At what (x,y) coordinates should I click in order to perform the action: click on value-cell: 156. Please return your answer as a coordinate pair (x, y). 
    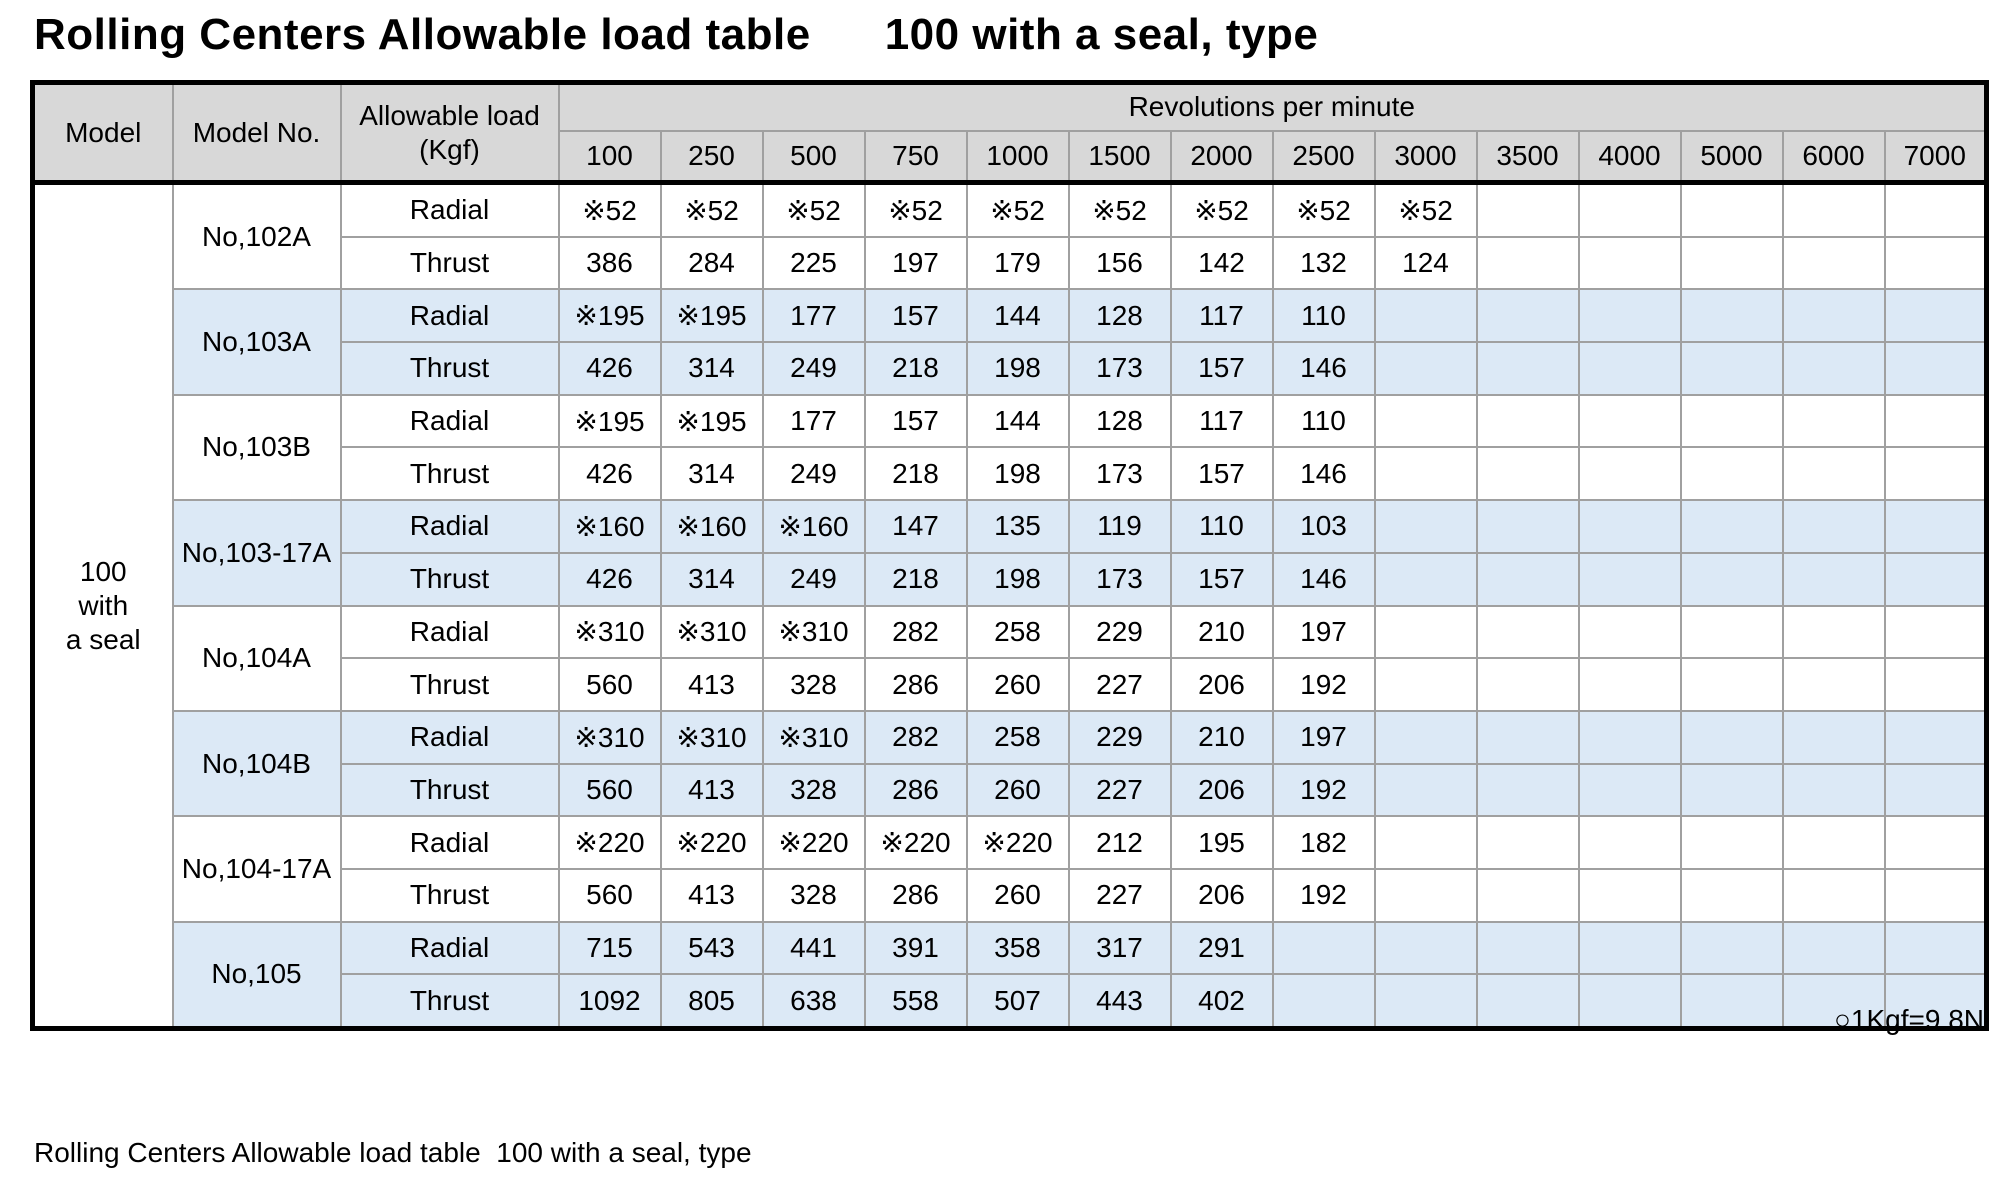
    Looking at the image, I should click on (1119, 263).